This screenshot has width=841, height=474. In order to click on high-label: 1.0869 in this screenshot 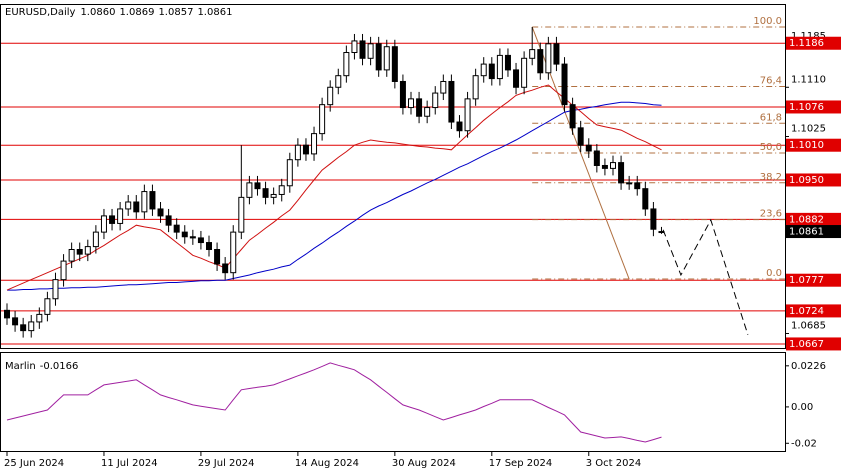, I will do `click(136, 12)`.